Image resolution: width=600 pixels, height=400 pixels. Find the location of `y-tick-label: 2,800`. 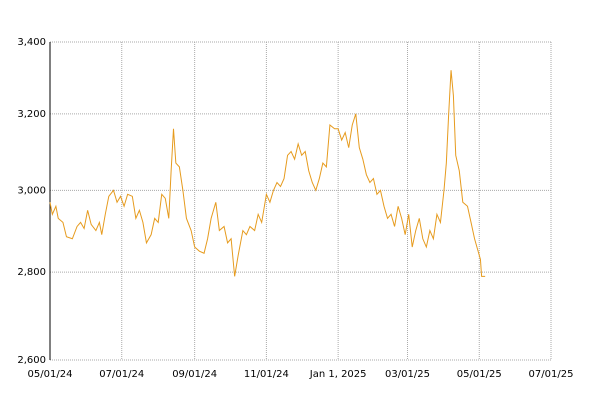

y-tick-label: 2,800 is located at coordinates (31, 272).